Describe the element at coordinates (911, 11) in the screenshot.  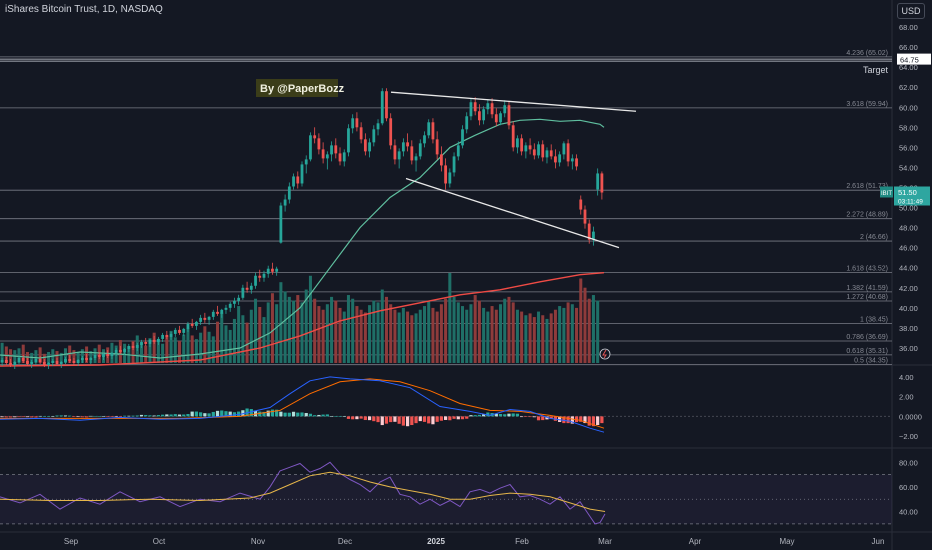
I see `currency-button: USD` at that location.